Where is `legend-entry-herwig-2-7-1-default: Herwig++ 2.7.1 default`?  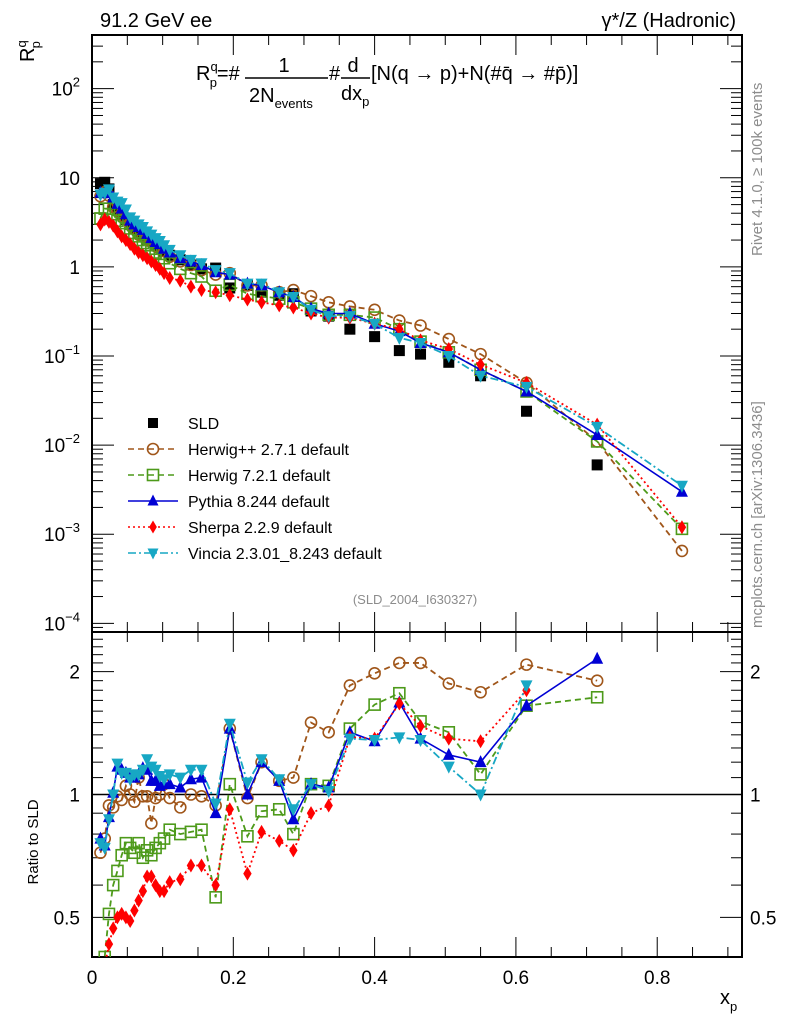
legend-entry-herwig-2-7-1-default: Herwig++ 2.7.1 default is located at coordinates (239, 450).